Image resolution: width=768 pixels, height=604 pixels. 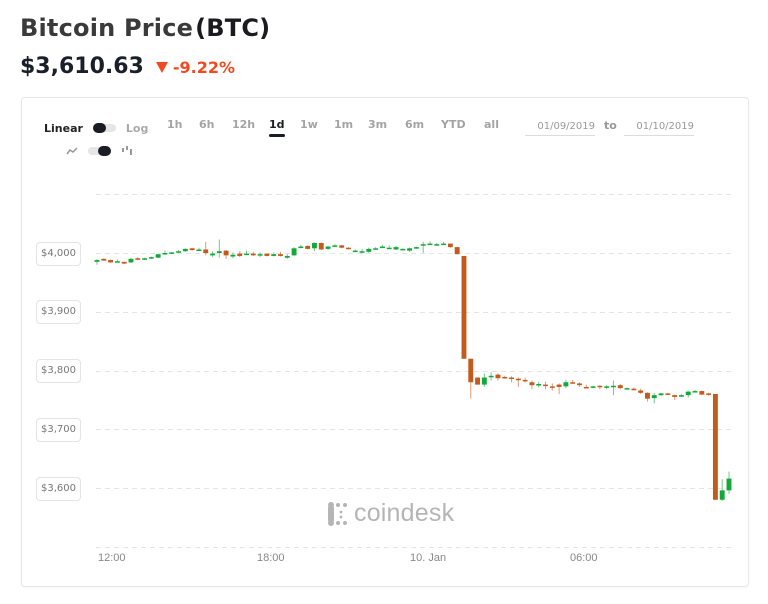 What do you see at coordinates (277, 127) in the screenshot?
I see `range-1d: 1d` at bounding box center [277, 127].